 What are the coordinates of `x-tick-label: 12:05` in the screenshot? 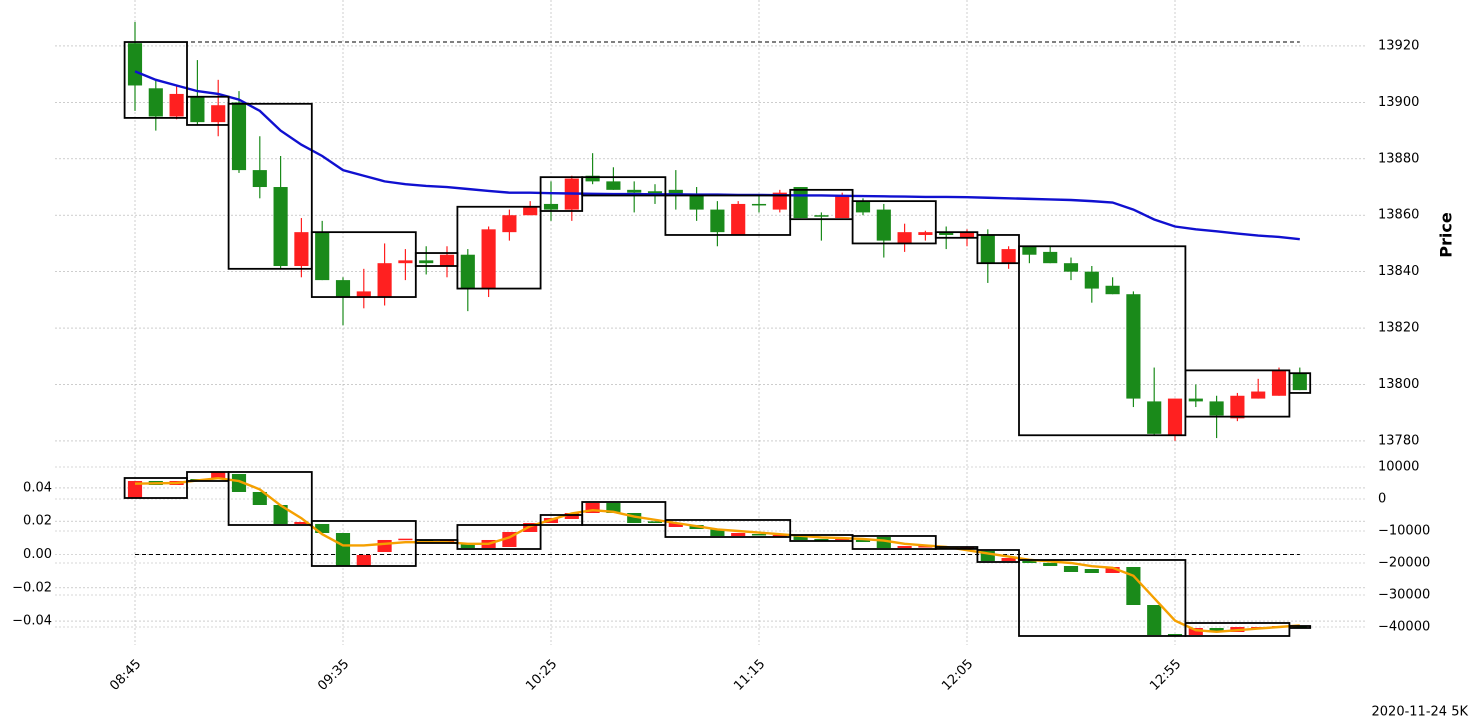 It's located at (957, 675).